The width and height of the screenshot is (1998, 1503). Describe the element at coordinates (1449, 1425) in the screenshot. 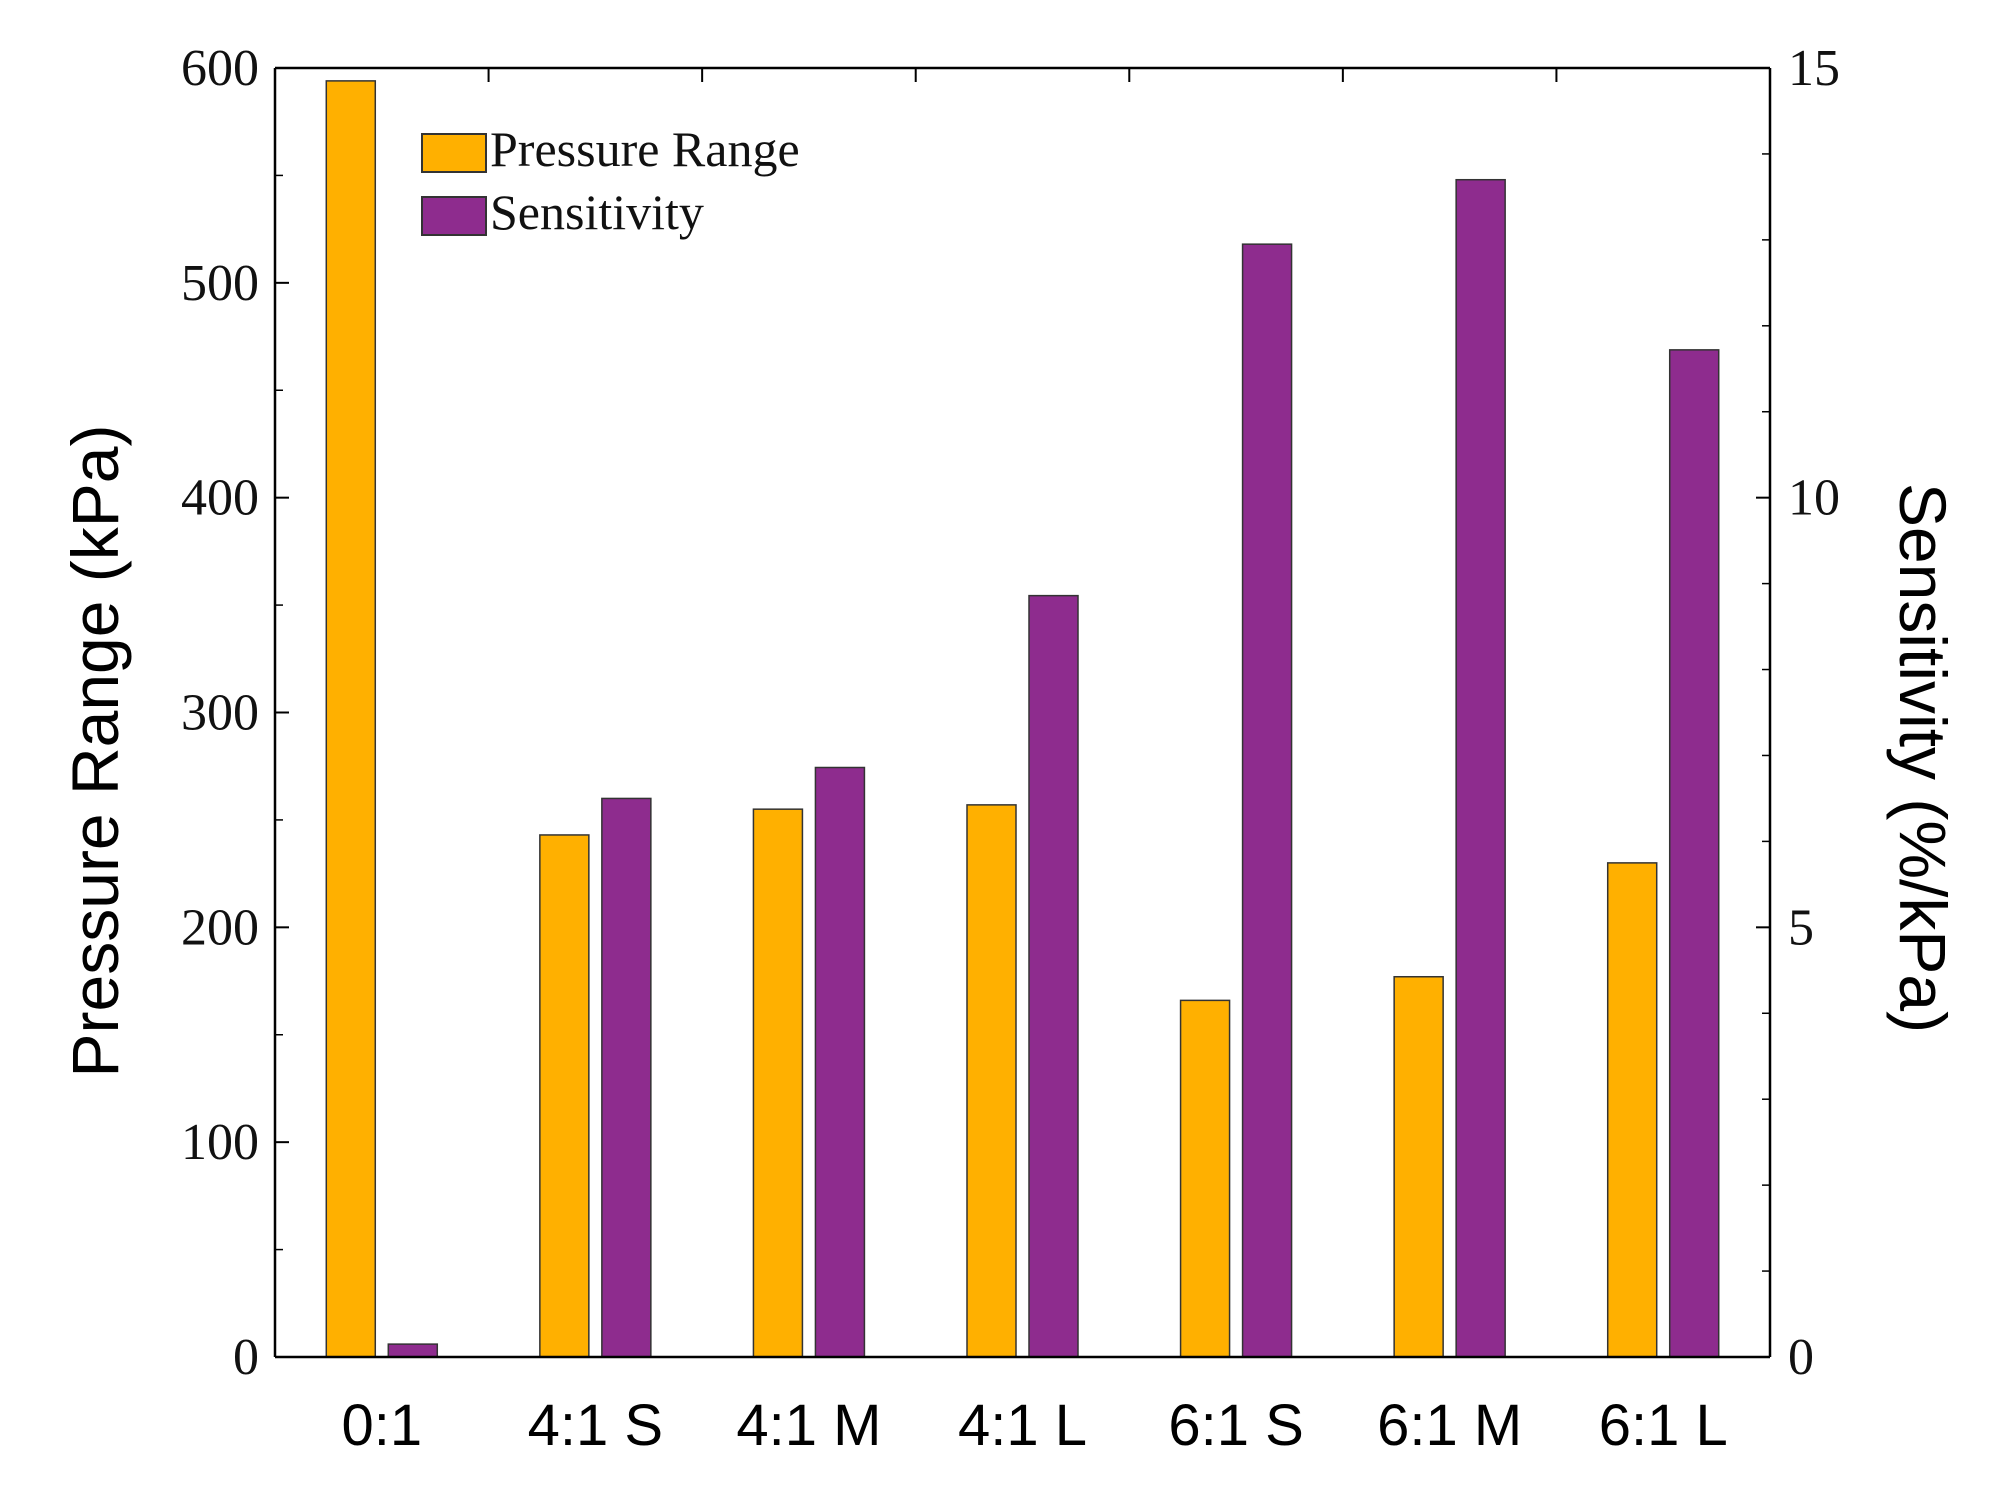

I see `x-tick-label: 6:1 M` at that location.